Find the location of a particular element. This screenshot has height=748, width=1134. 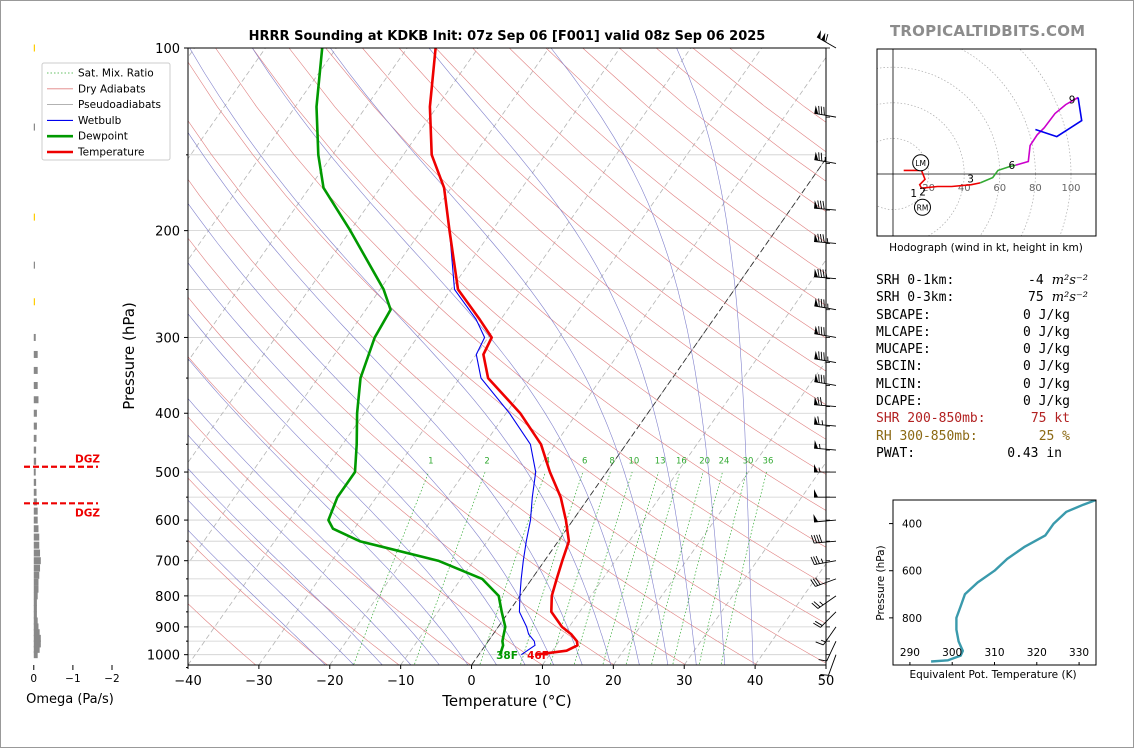

hodograph-ring-label: 20 is located at coordinates (928, 188).